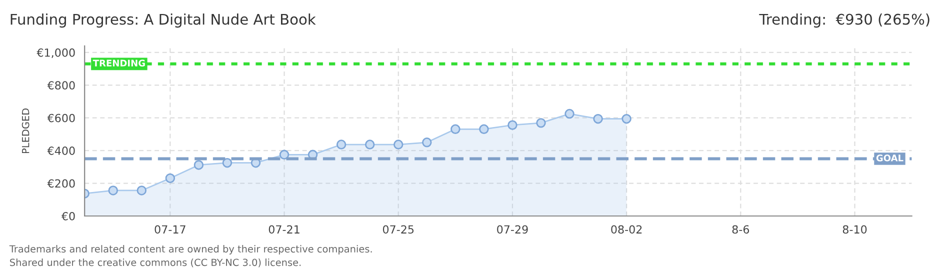  Describe the element at coordinates (284, 229) in the screenshot. I see `x-tick-label: 07-21` at that location.